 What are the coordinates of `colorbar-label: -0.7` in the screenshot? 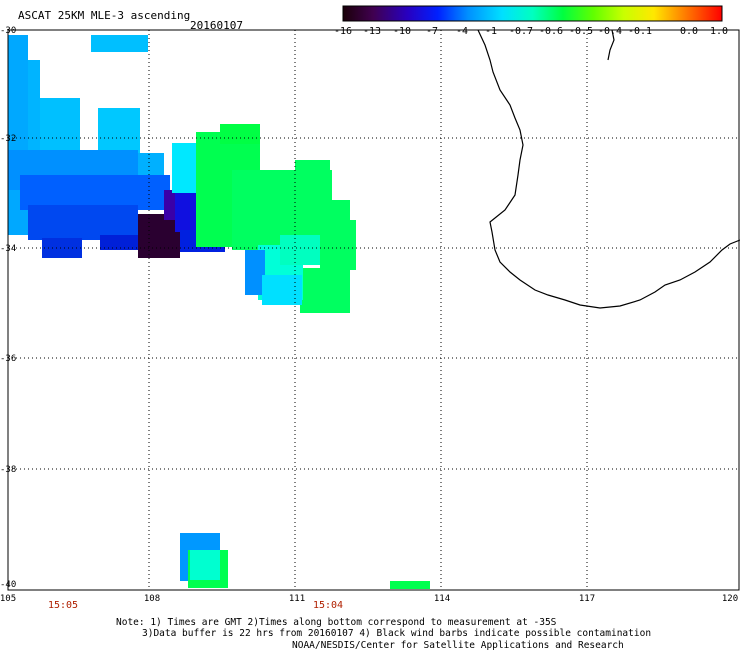 It's located at (521, 31).